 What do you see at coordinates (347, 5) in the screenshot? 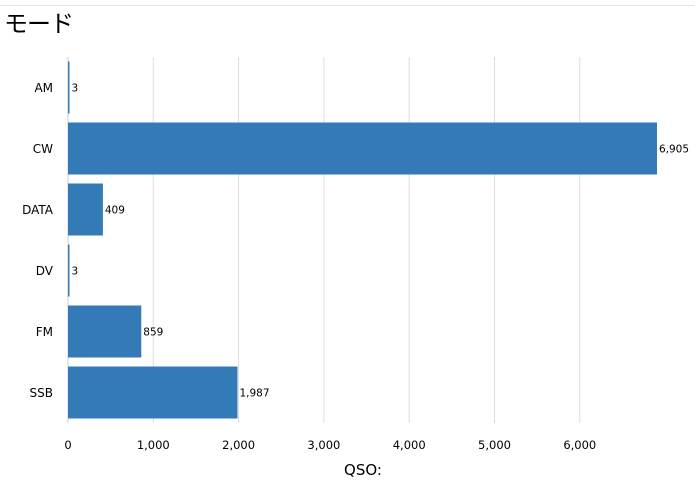
I see `top-divider` at bounding box center [347, 5].